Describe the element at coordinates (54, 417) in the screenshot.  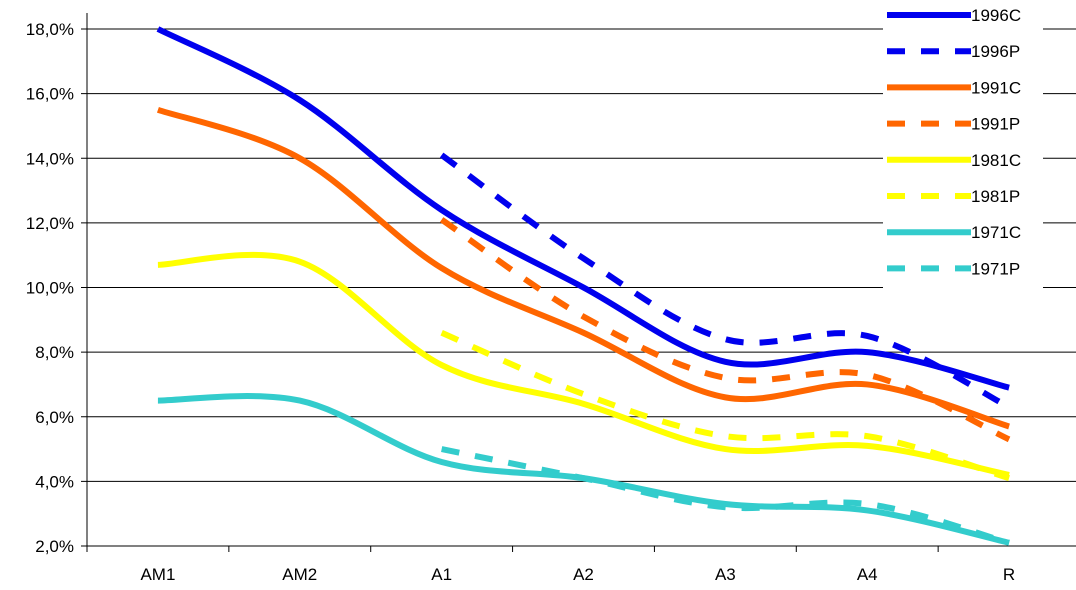
I see `y-tick-label: 6,0%` at that location.